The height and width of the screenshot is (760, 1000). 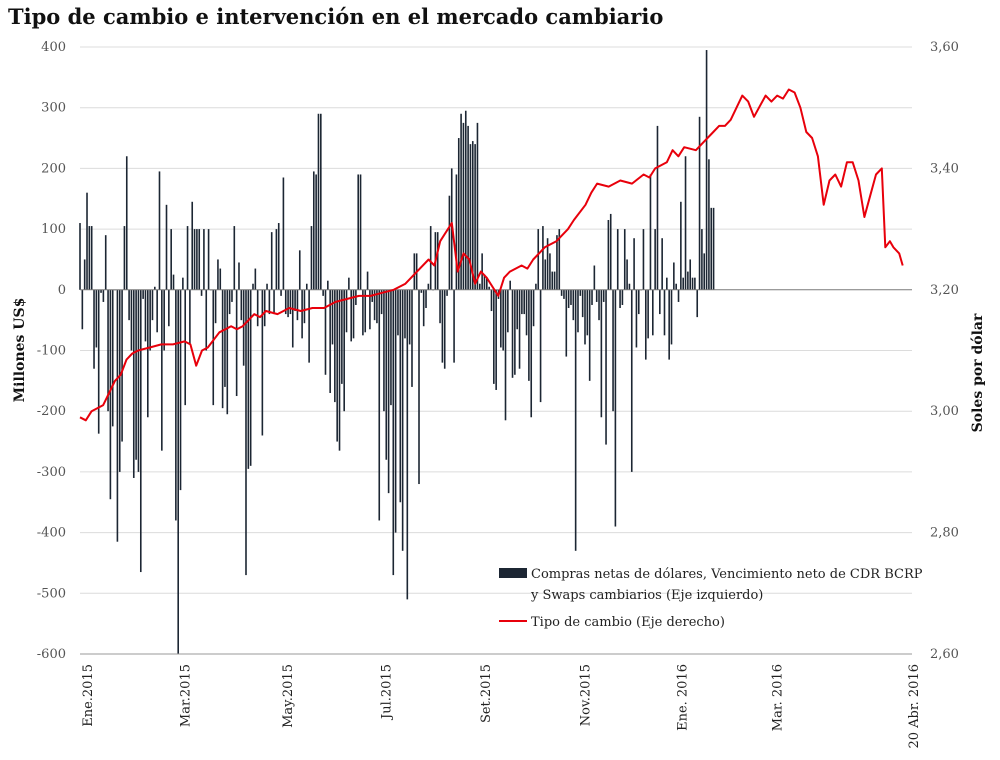 What do you see at coordinates (20, 350) in the screenshot?
I see `left-axis-label: Millones US$` at bounding box center [20, 350].